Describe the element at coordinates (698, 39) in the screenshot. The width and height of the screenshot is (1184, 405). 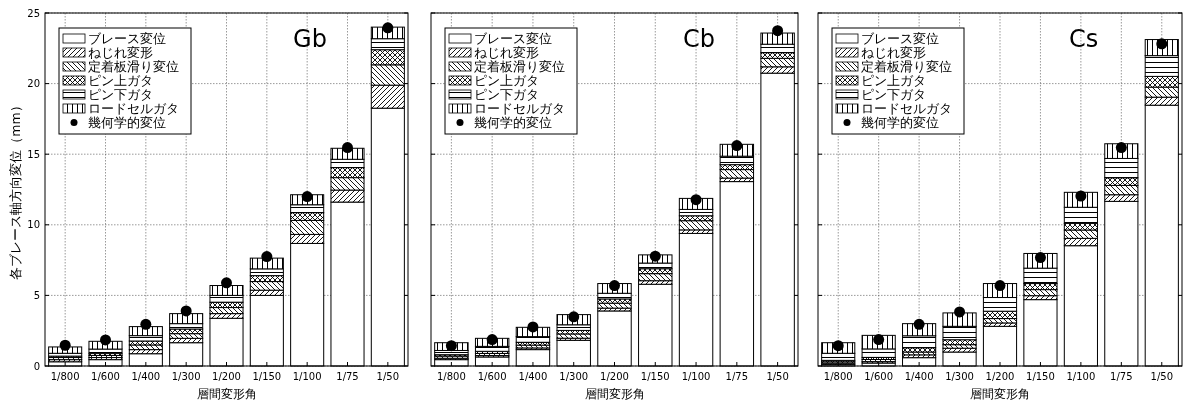
I see `text: Cb` at that location.